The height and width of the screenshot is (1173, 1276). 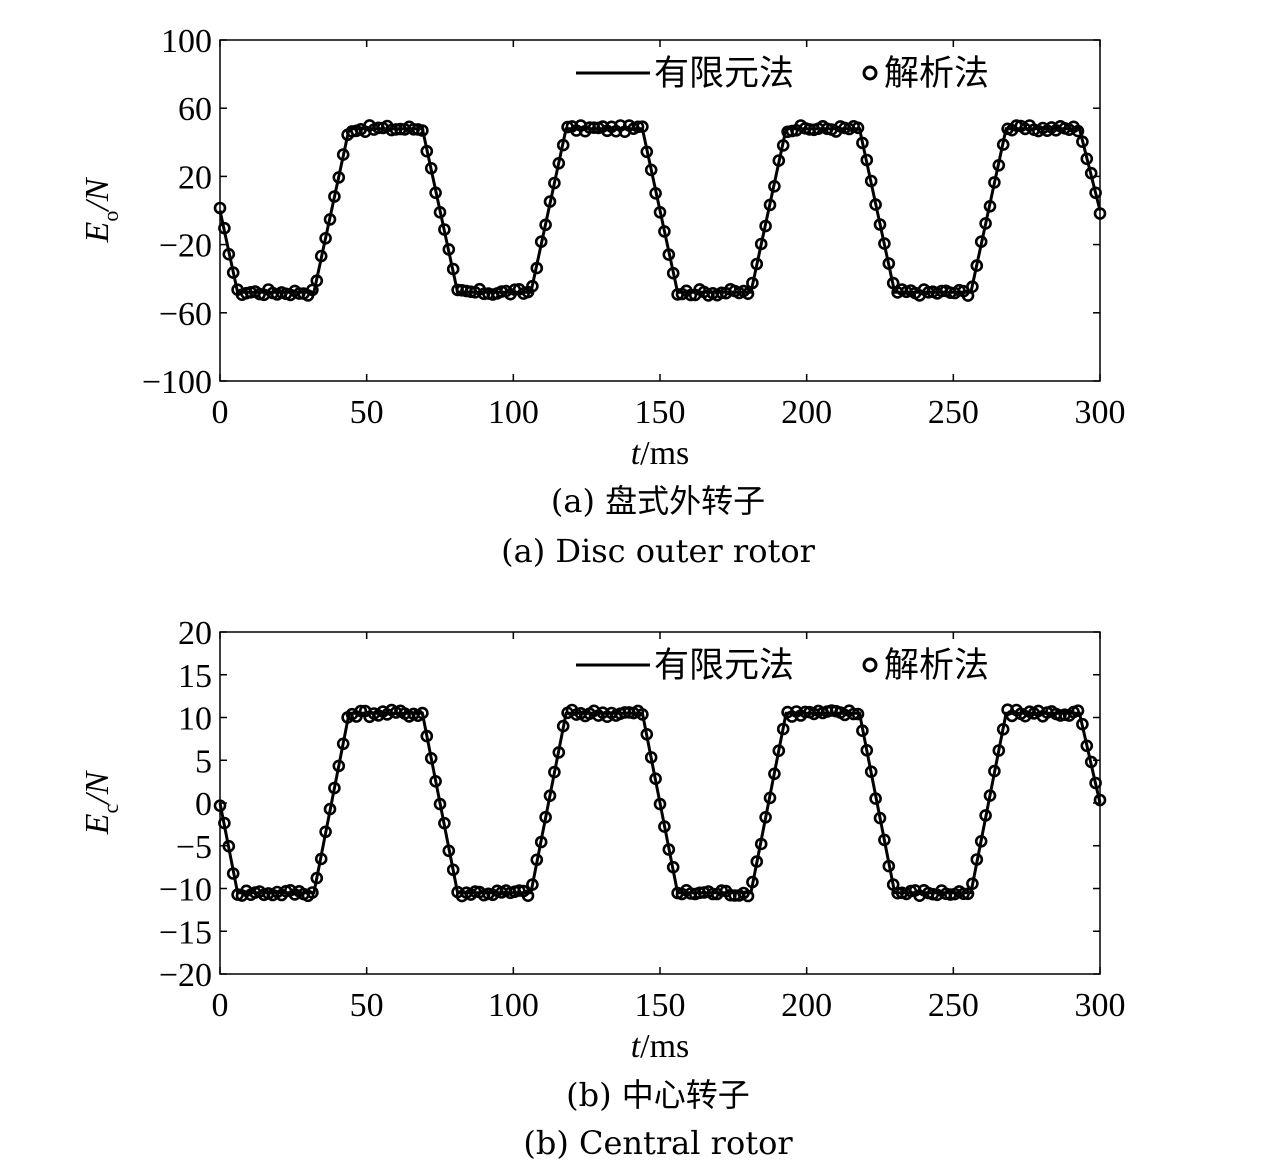 What do you see at coordinates (194, 847) in the screenshot?
I see `y-tick-label: −5` at bounding box center [194, 847].